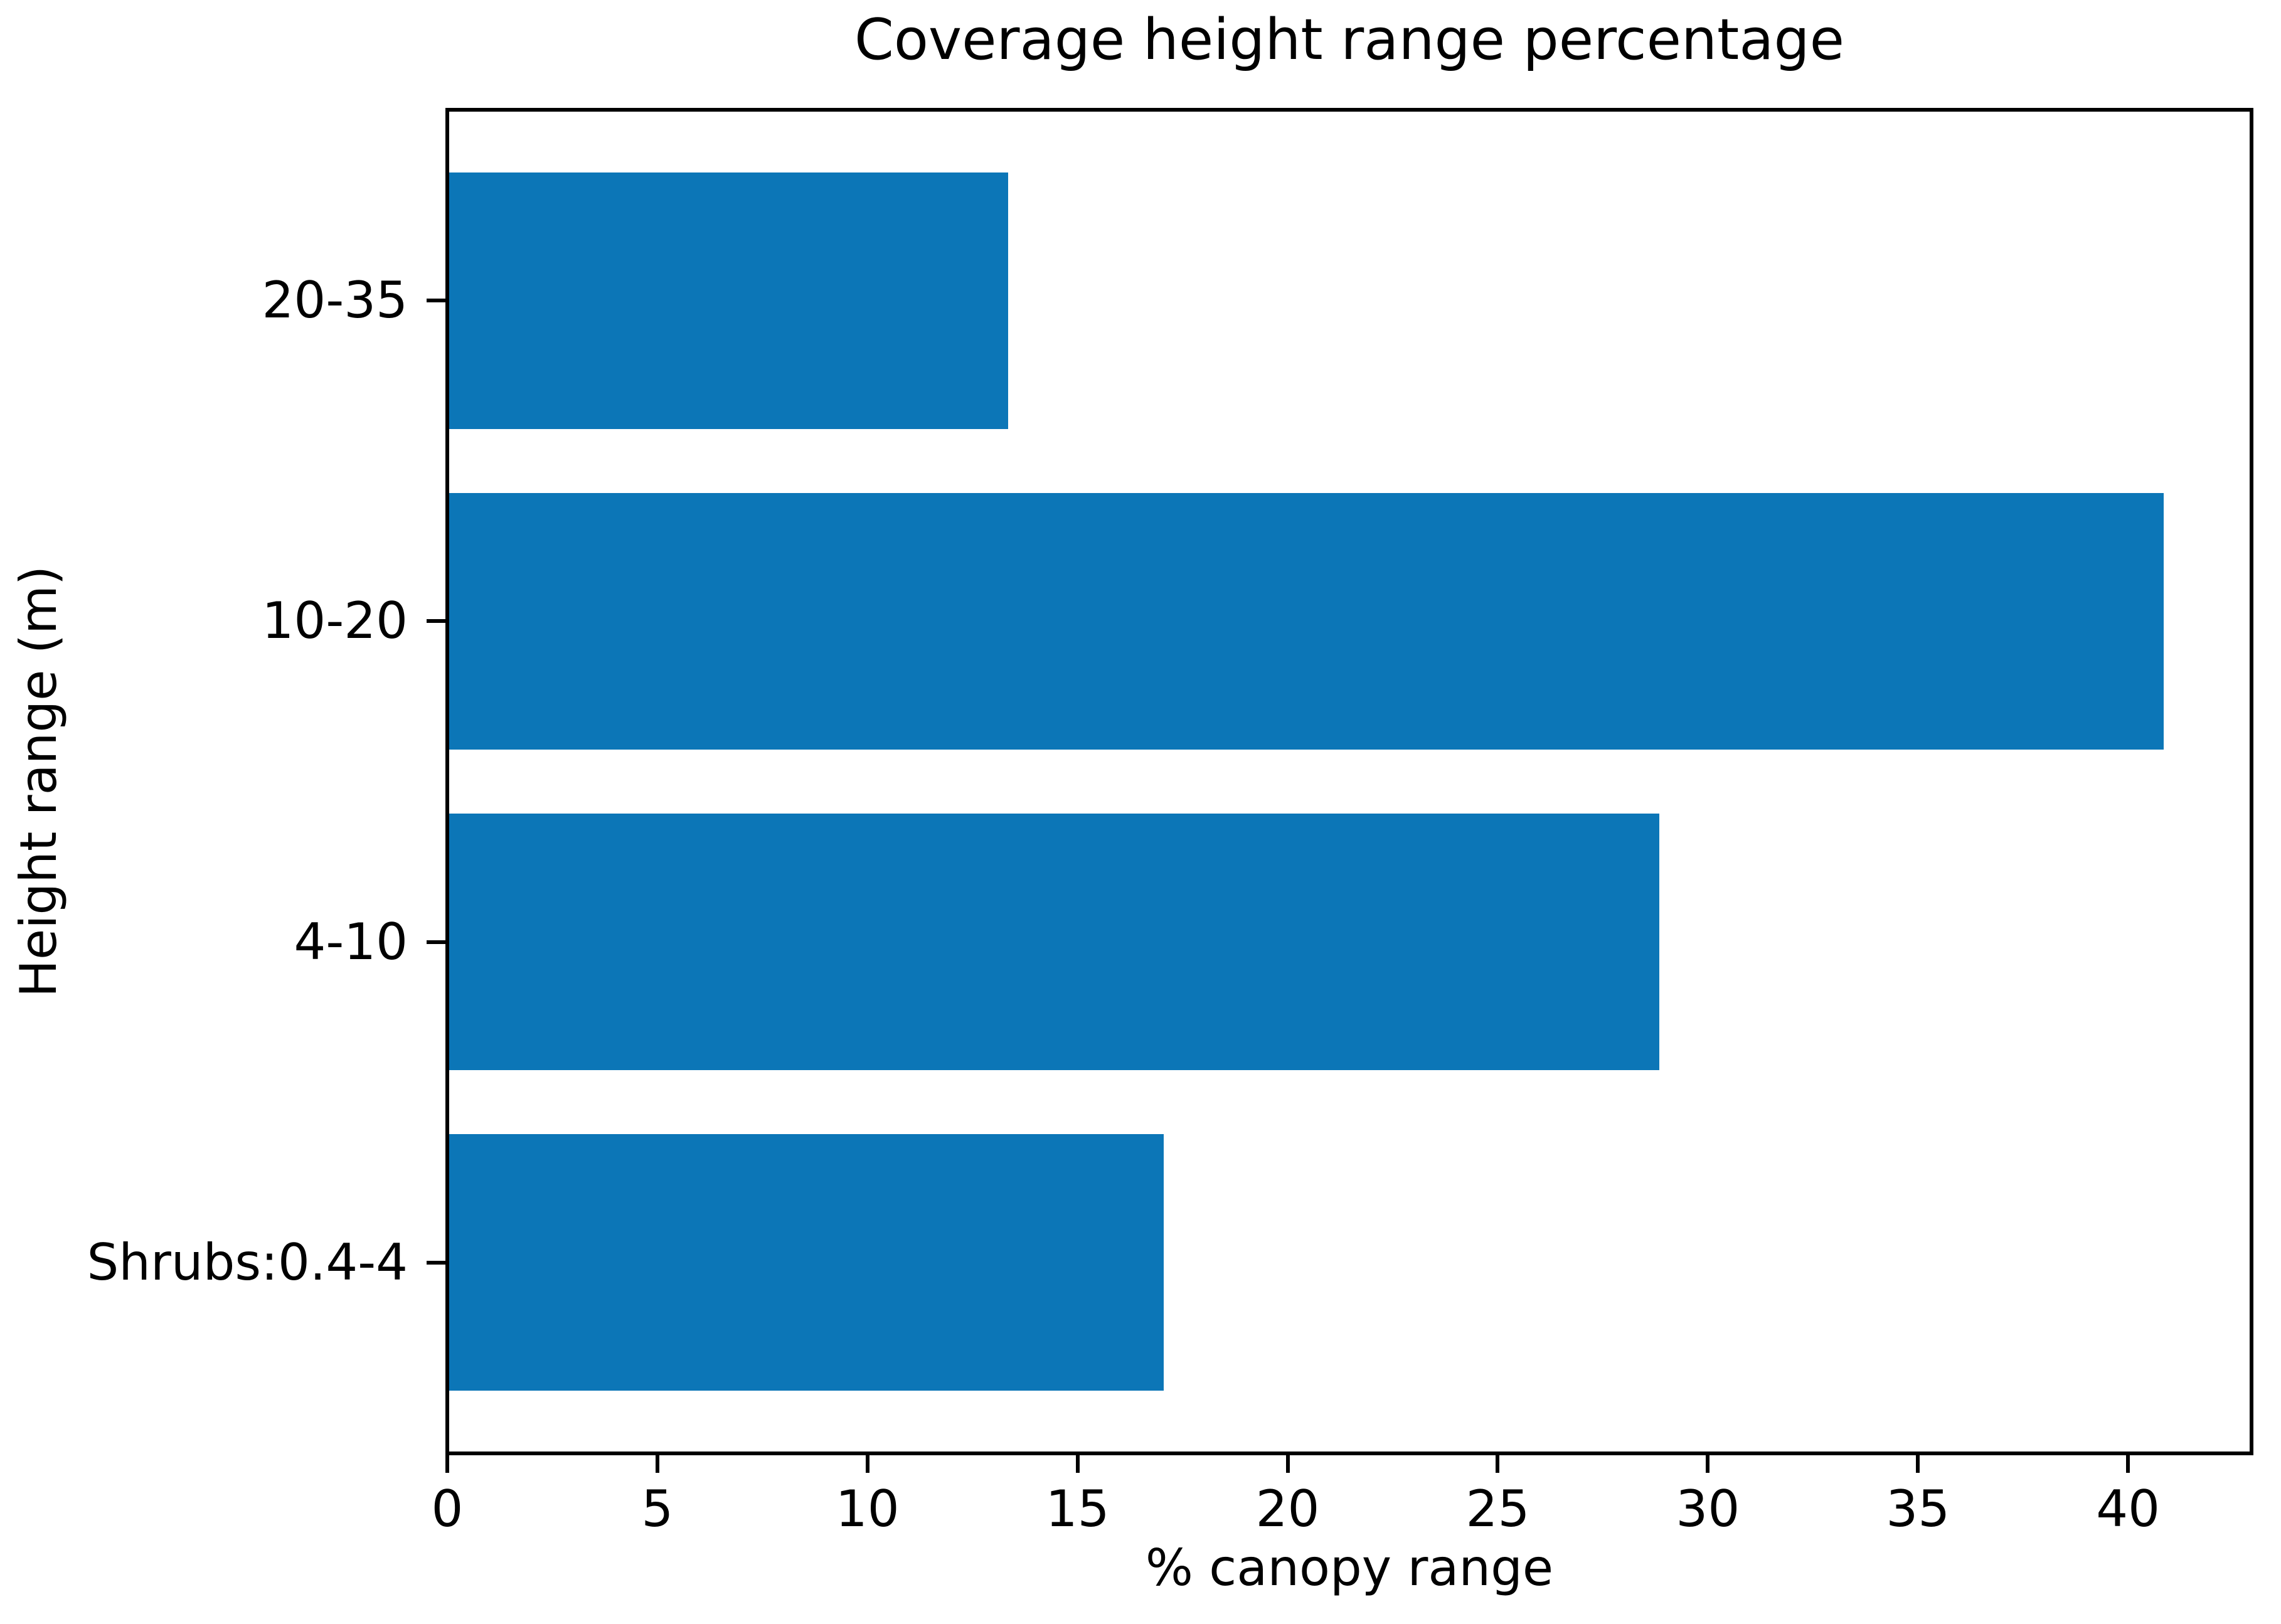 This screenshot has height=1624, width=2281. I want to click on x-tick-label: 15, so click(1077, 1509).